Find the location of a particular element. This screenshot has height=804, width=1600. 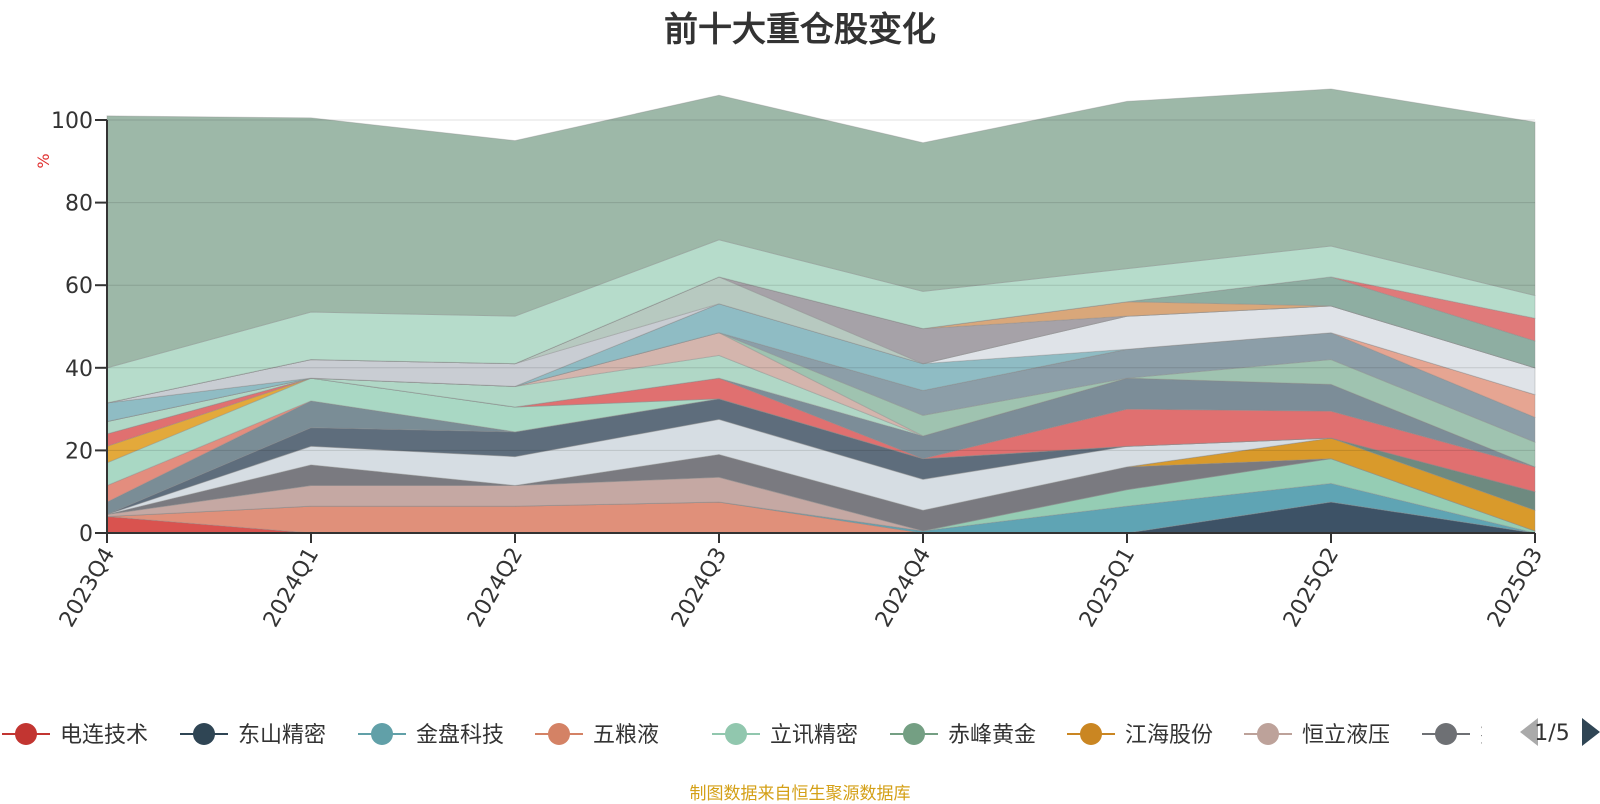

legend-item: 东山精密 is located at coordinates (253, 735).